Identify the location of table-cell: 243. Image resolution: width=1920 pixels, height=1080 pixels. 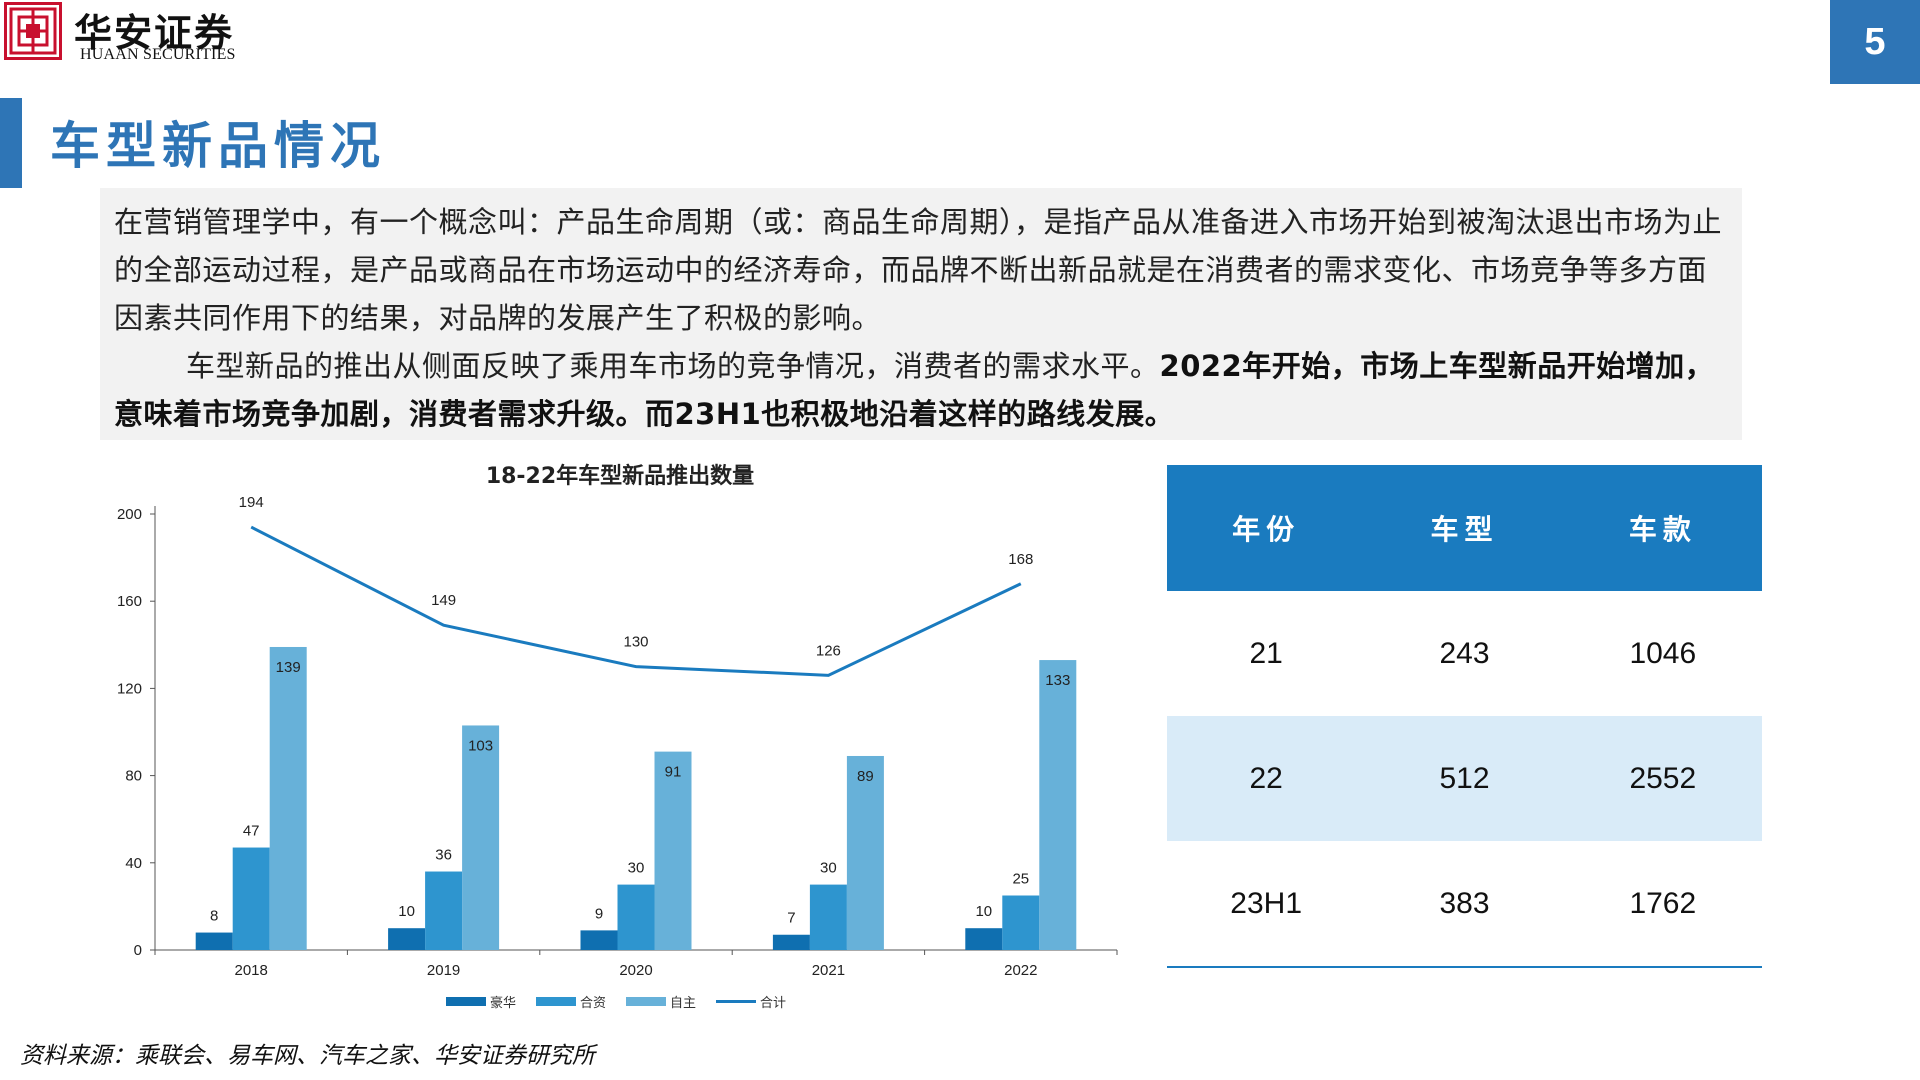
(1464, 653).